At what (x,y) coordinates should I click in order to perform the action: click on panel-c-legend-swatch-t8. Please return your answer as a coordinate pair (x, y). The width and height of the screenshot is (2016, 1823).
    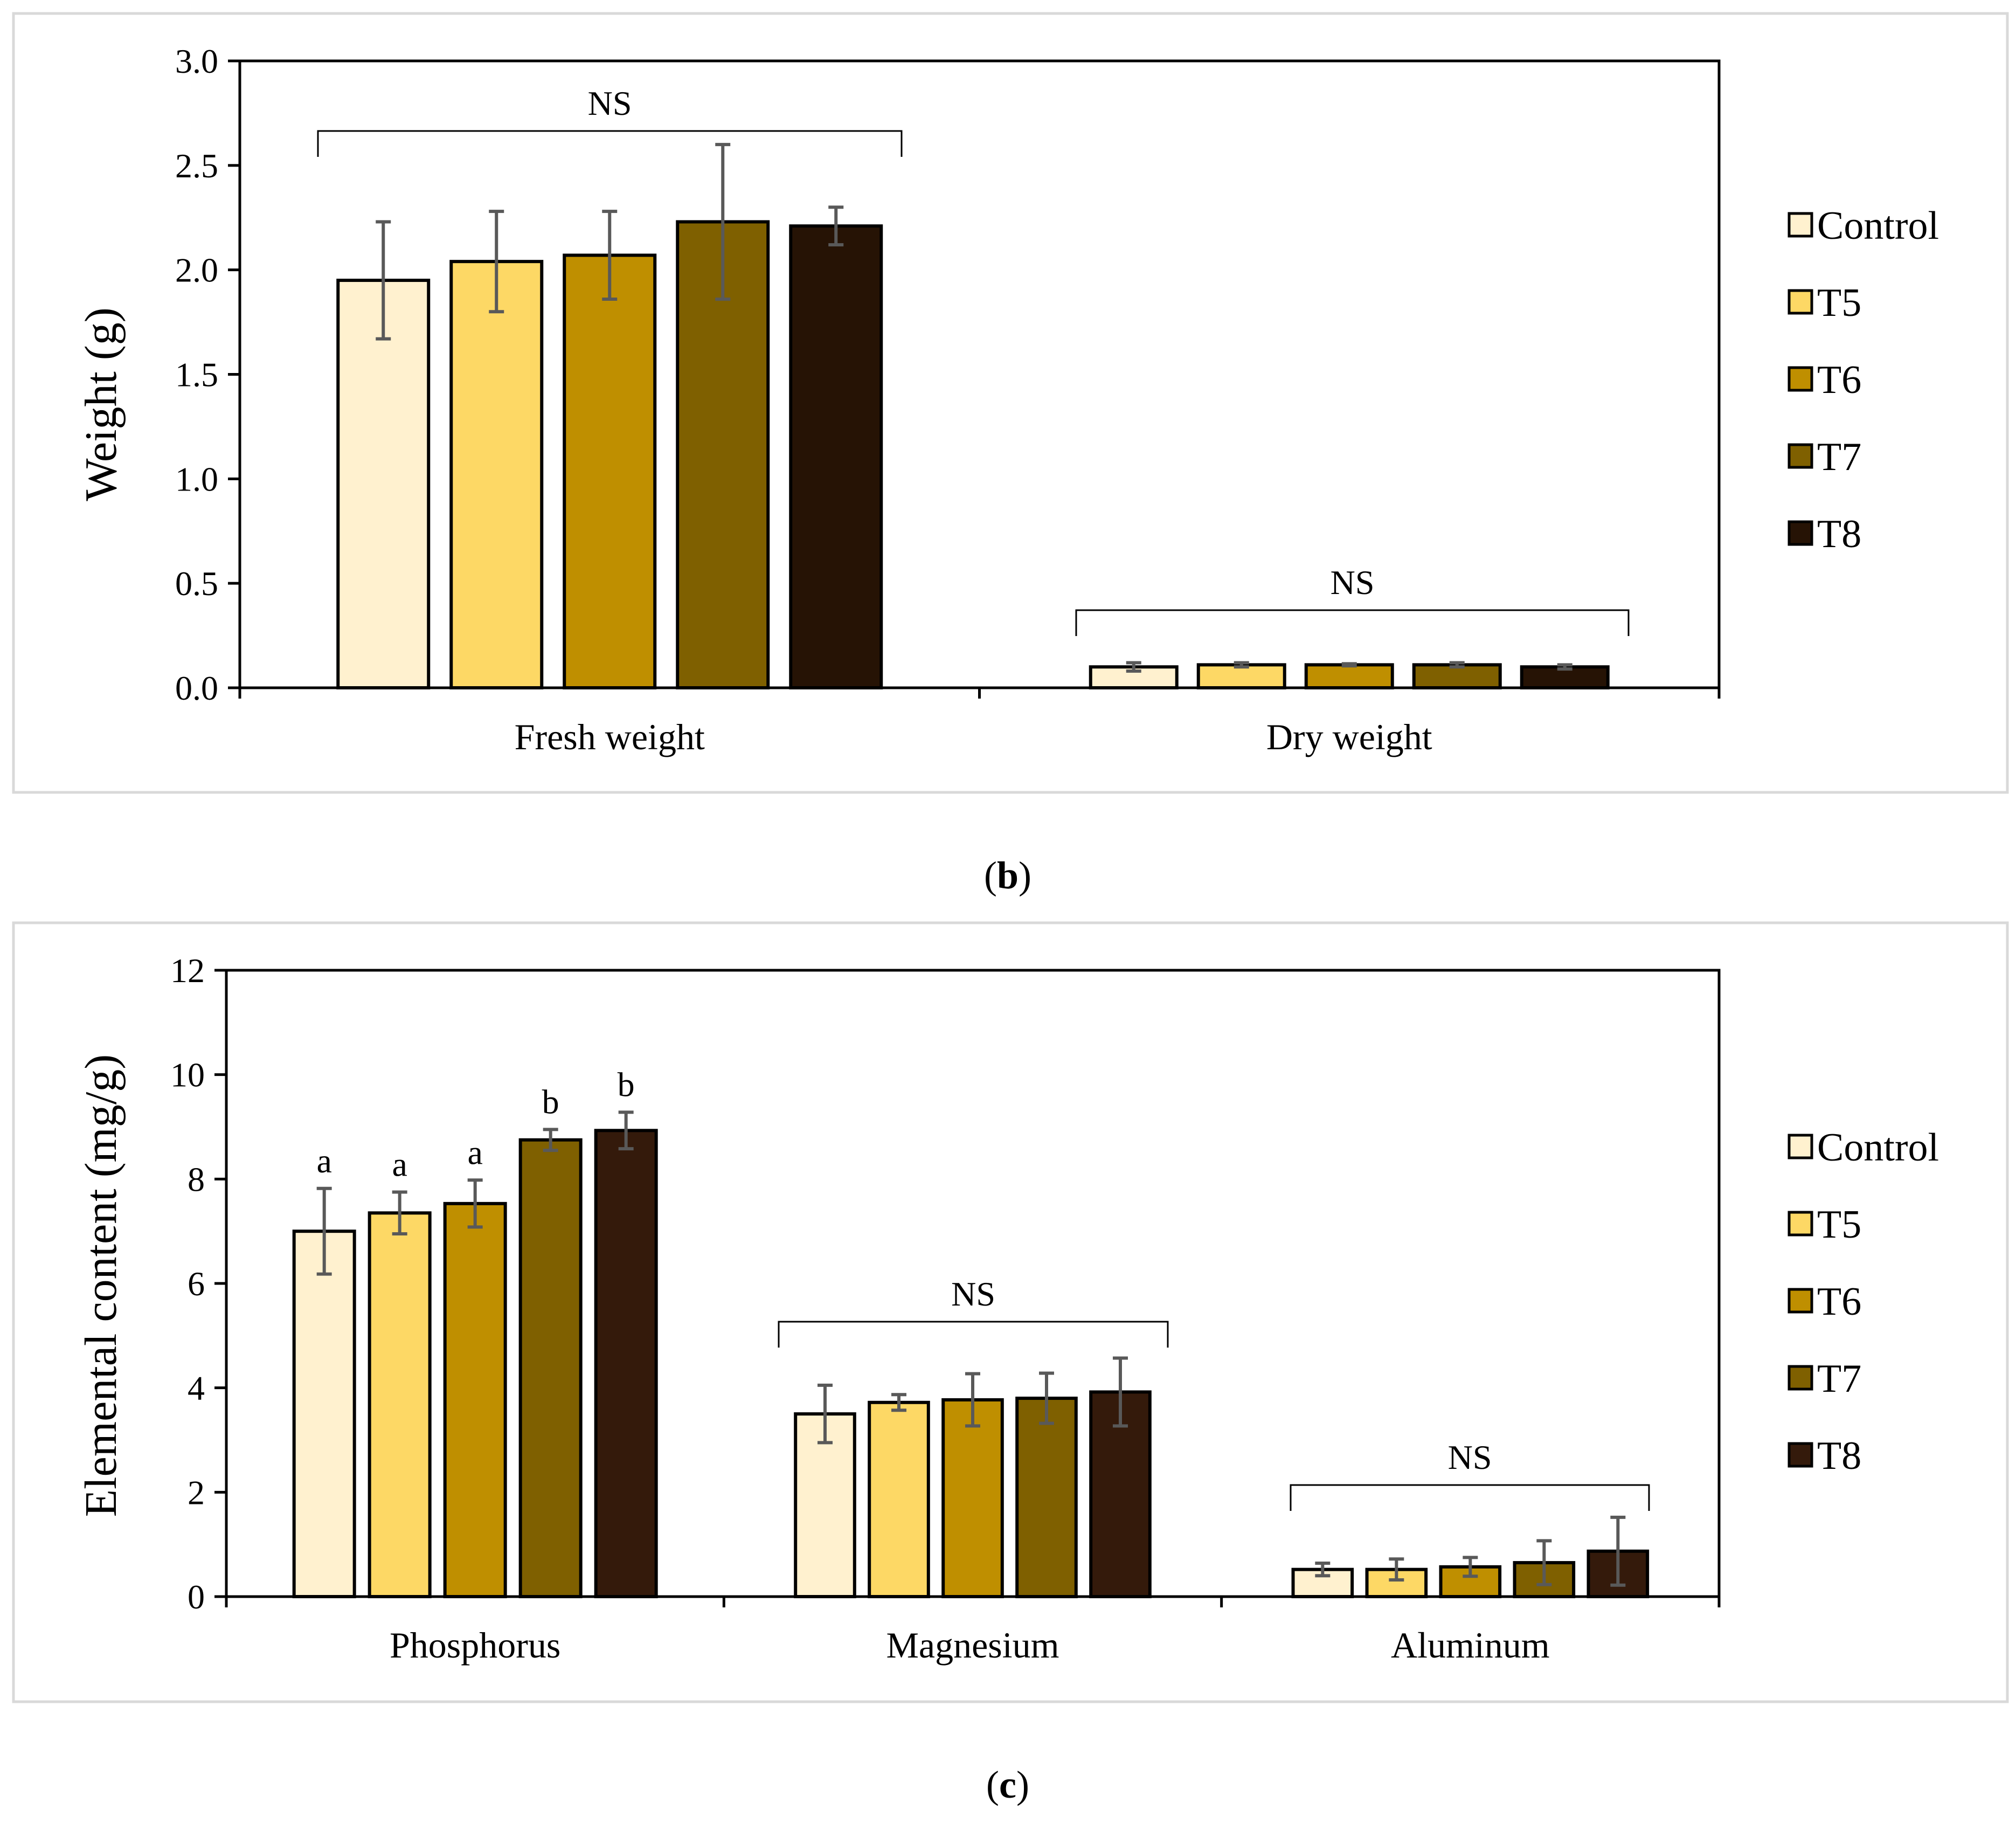
    Looking at the image, I should click on (1800, 1455).